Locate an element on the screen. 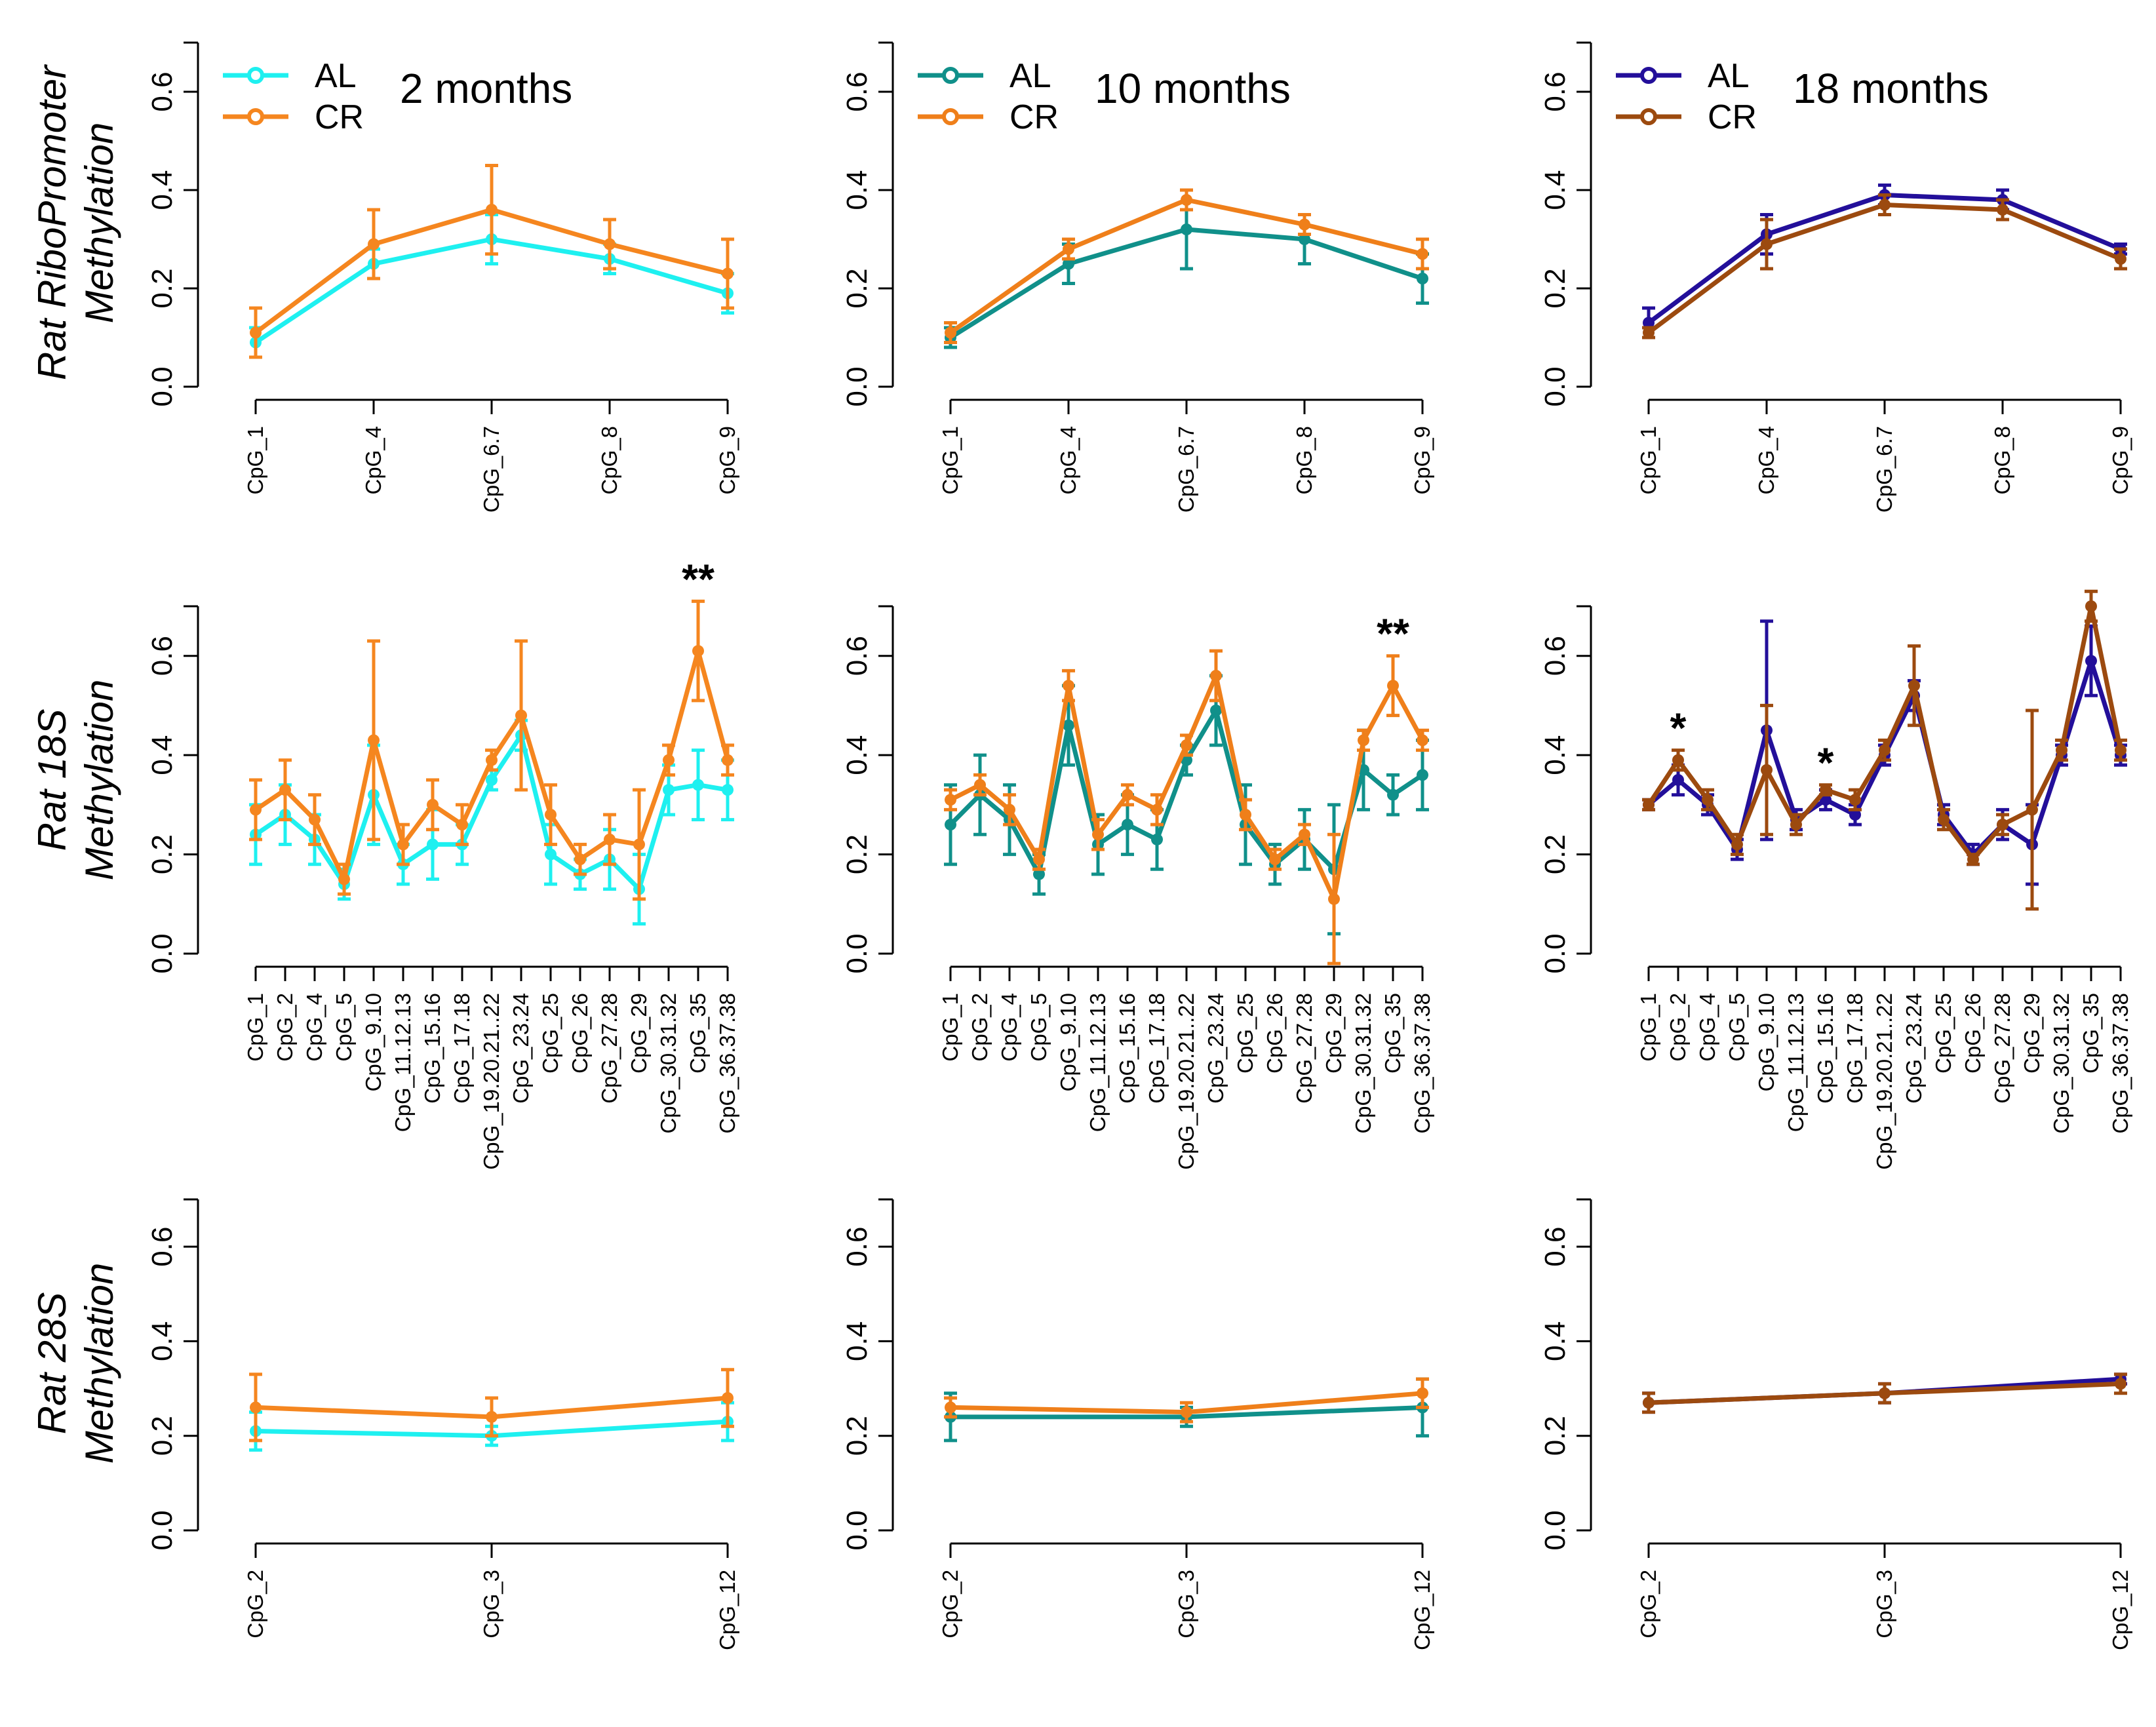  x-tick-label: CpG_2 is located at coordinates (1648, 1604).